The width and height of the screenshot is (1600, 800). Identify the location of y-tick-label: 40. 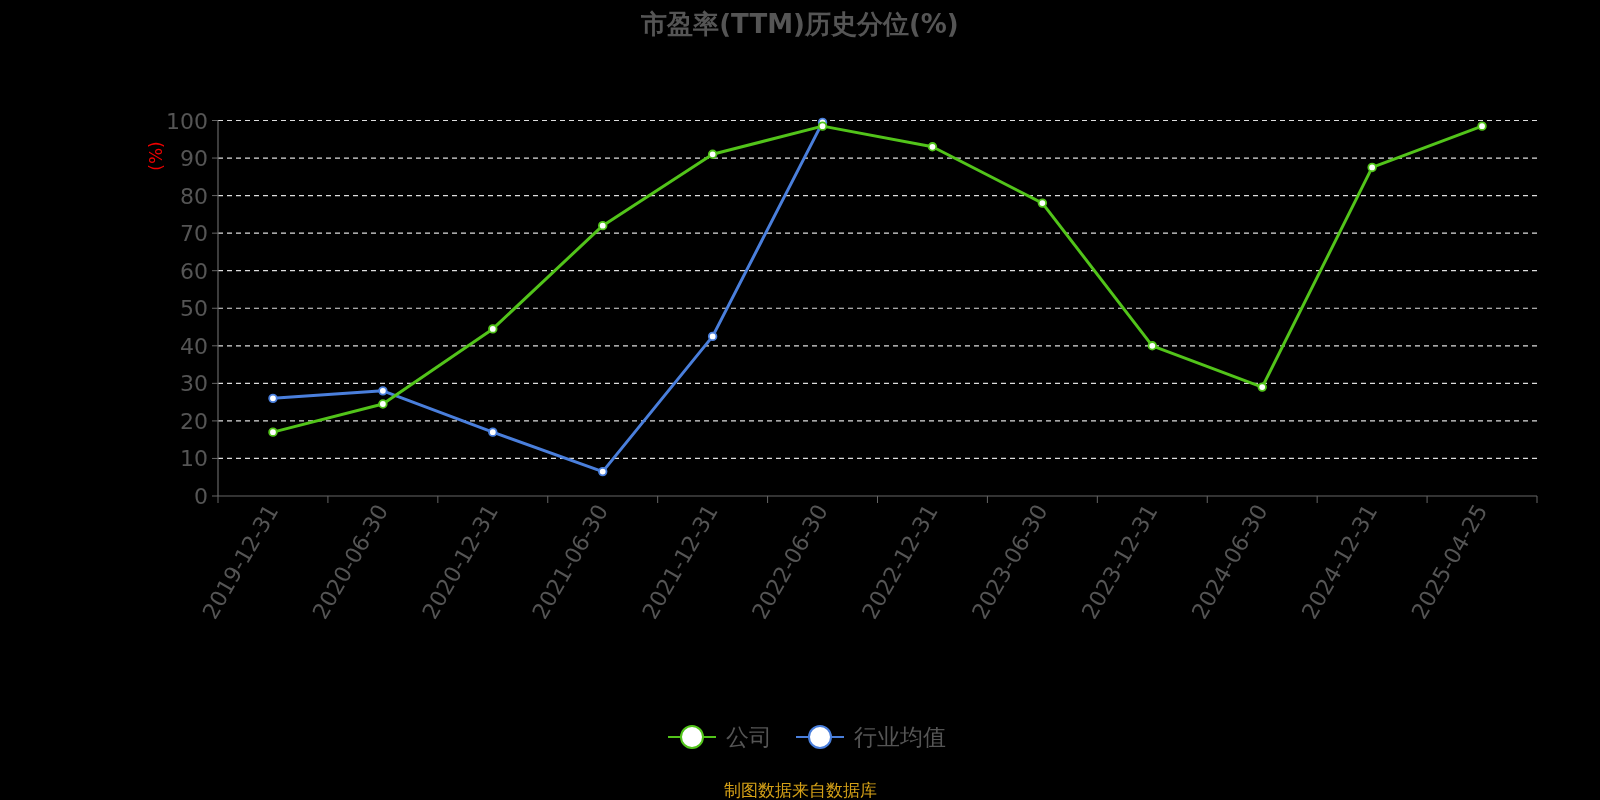
(194, 346).